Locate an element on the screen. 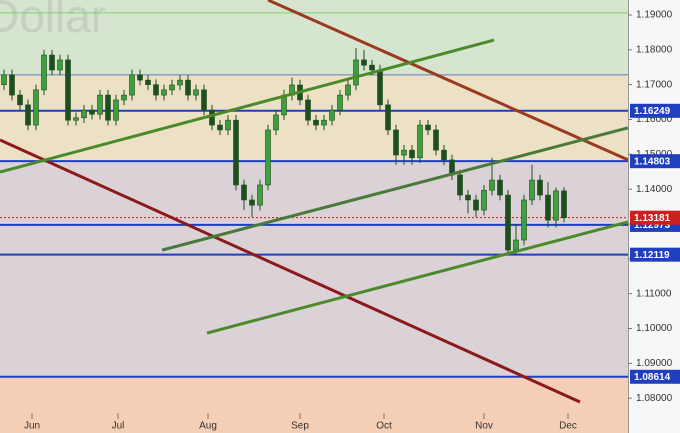  x-tick-label: Oct is located at coordinates (384, 426).